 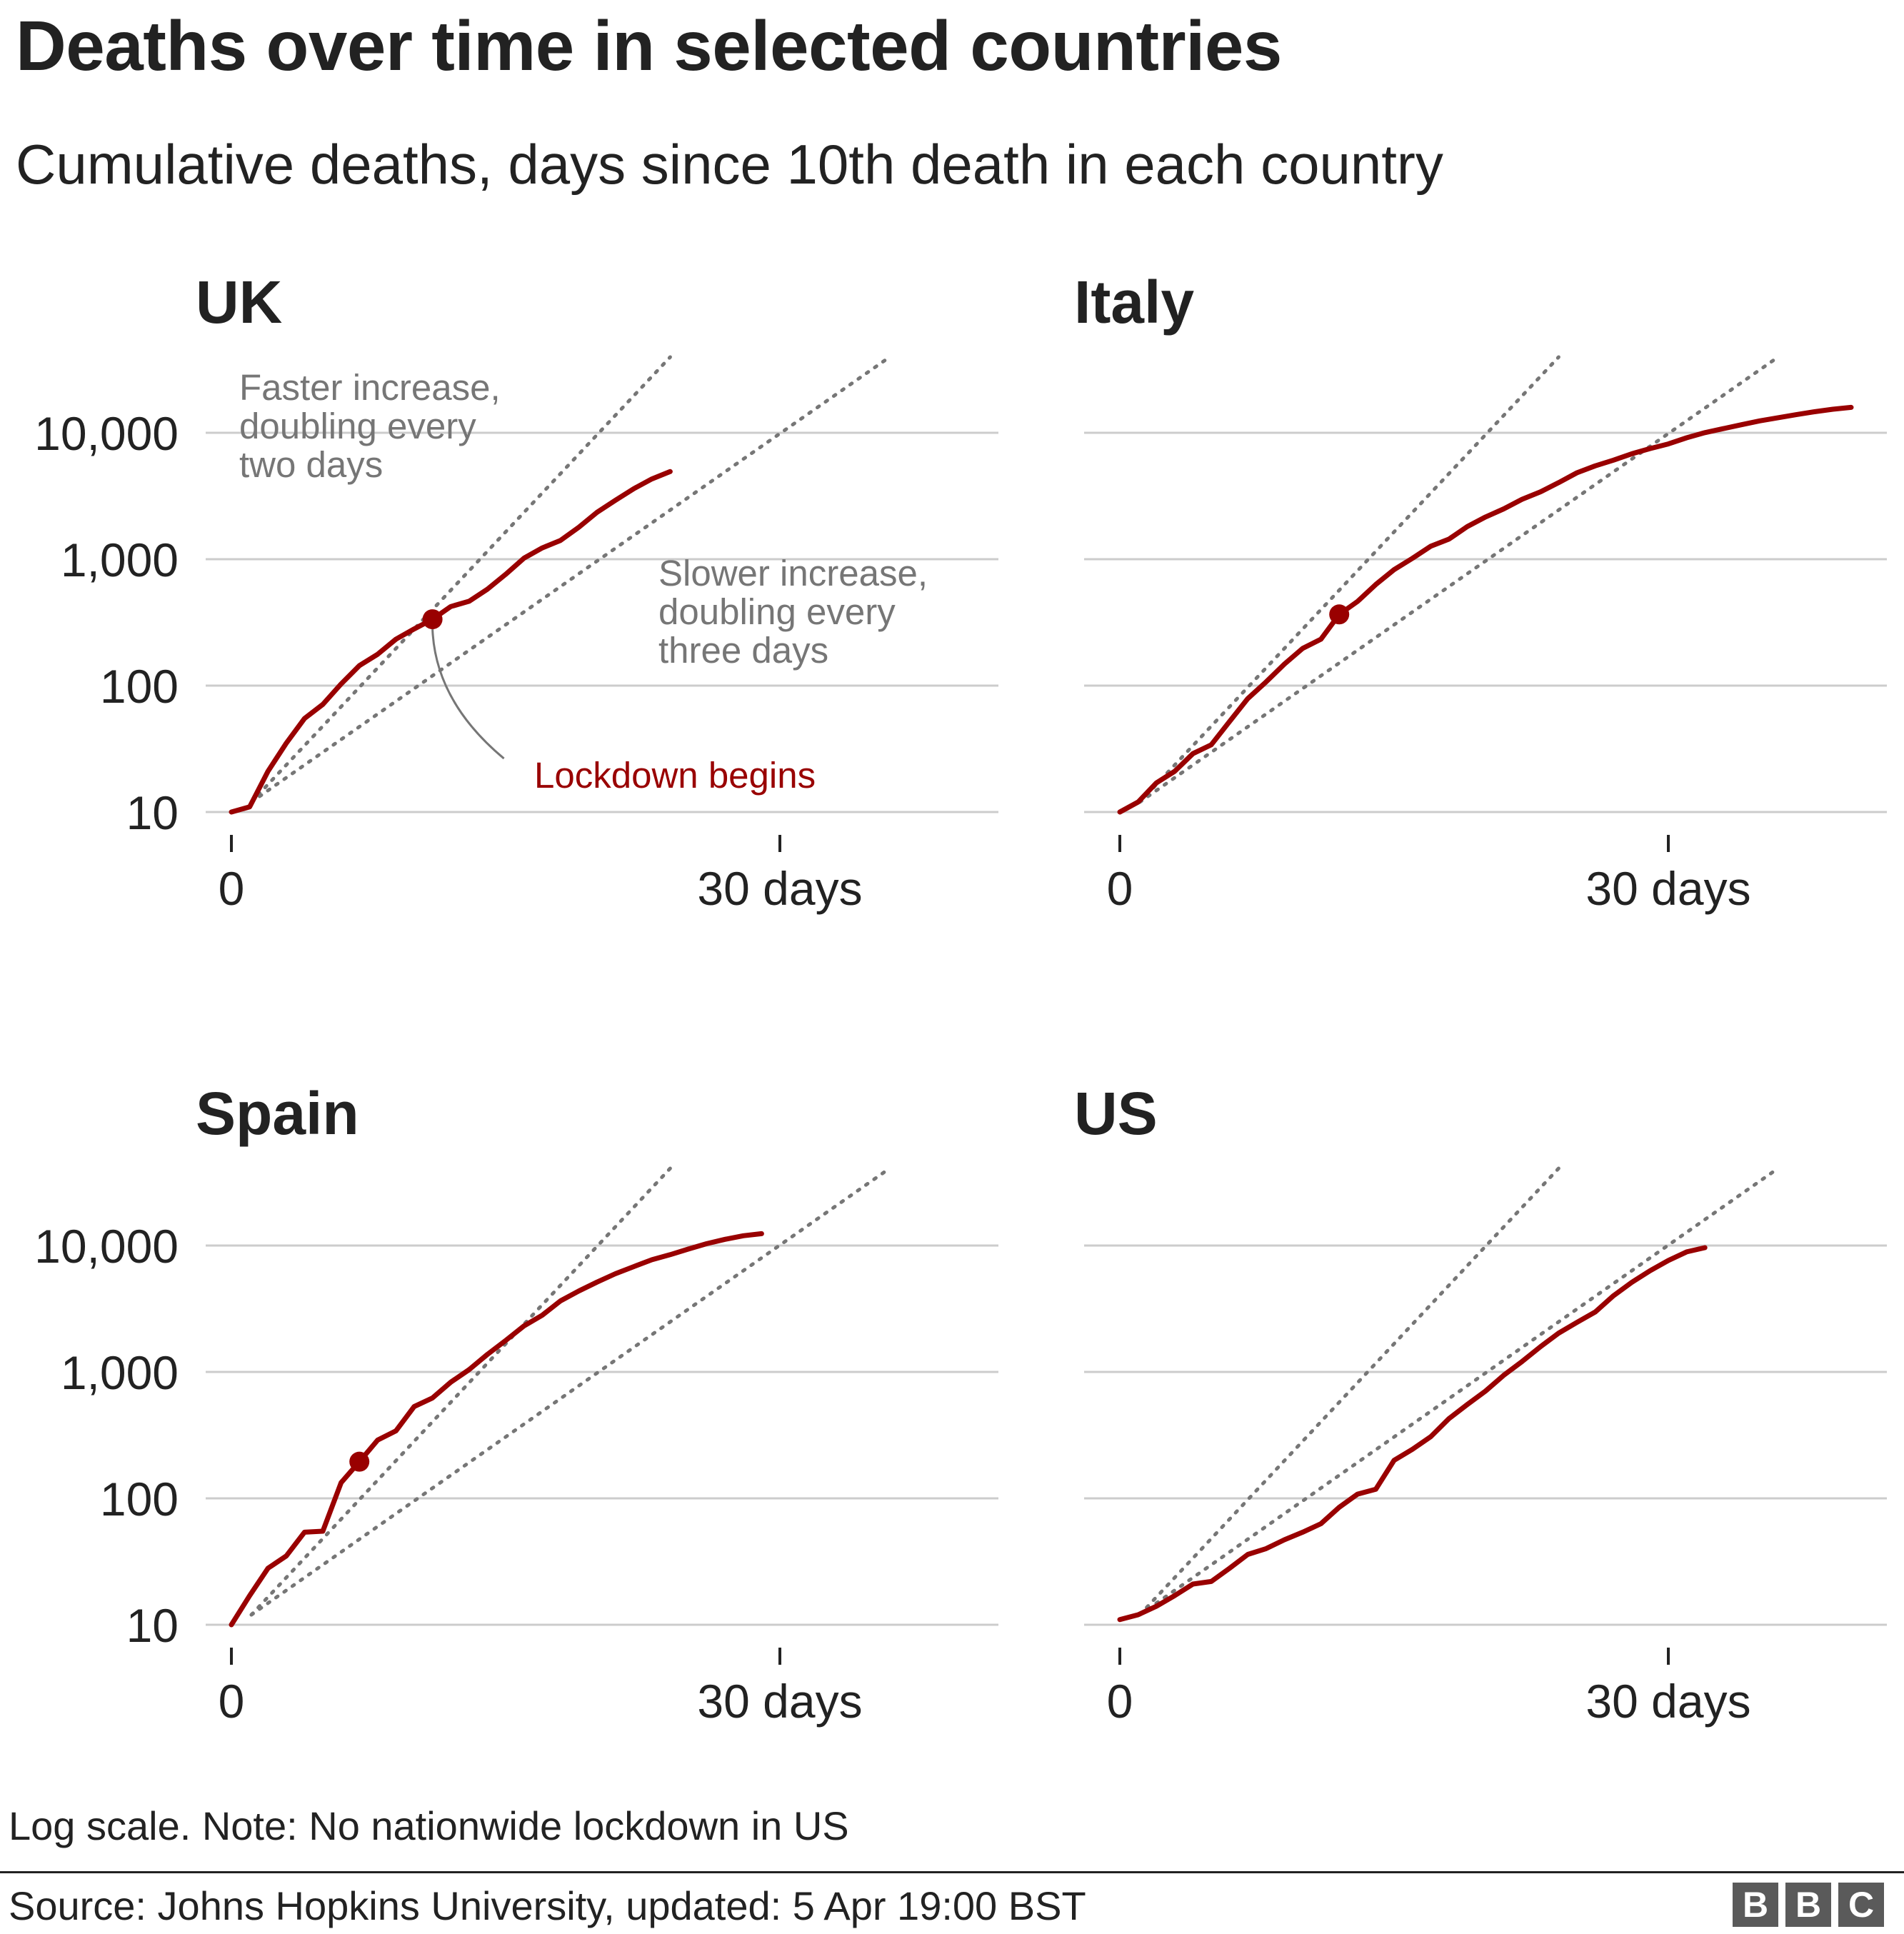 I want to click on bbc-logo: B B C, so click(x=1808, y=1905).